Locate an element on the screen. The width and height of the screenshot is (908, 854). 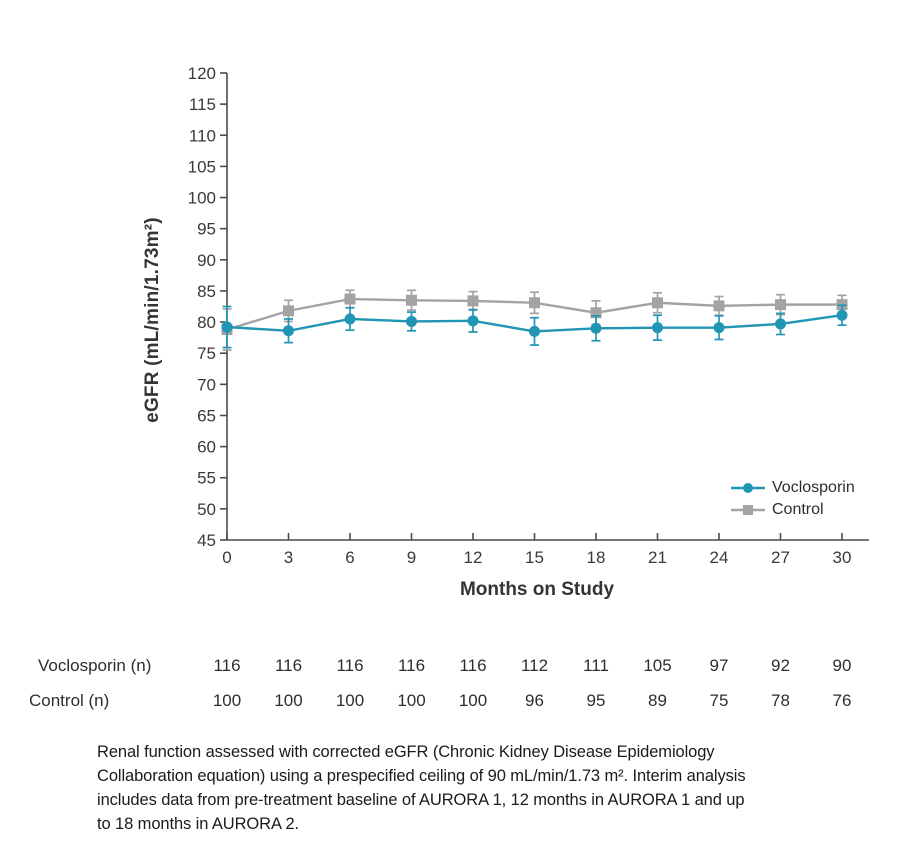
x-tick-label: 30 is located at coordinates (842, 557).